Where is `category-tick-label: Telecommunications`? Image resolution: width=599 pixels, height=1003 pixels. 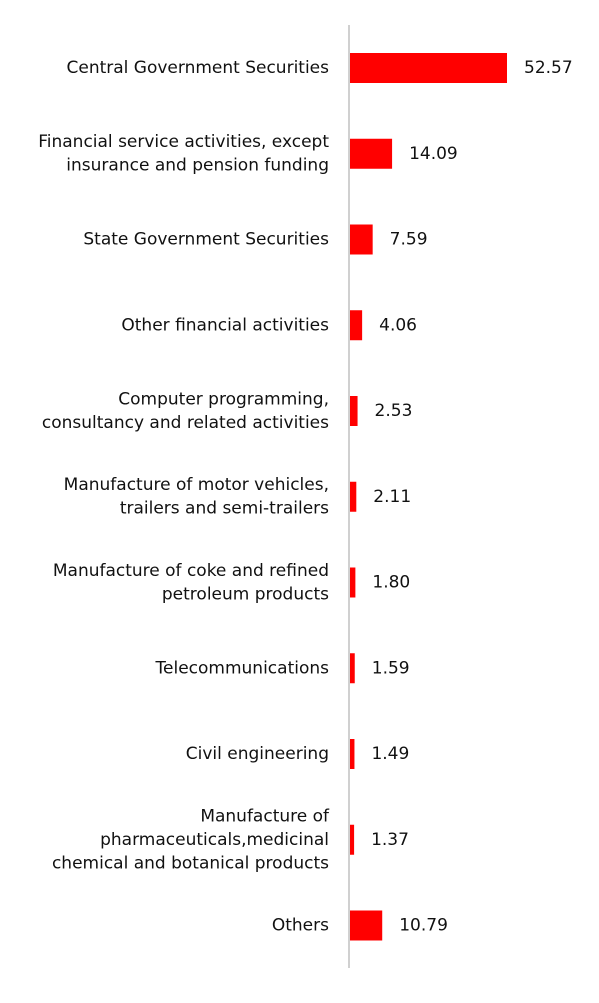 category-tick-label: Telecommunications is located at coordinates (242, 668).